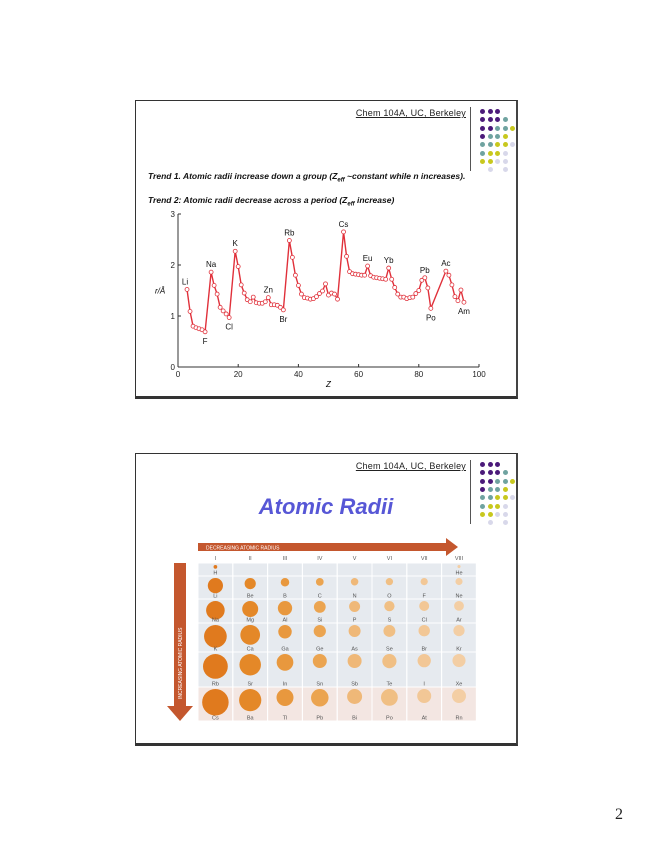  I want to click on atom-sphere-bi, so click(355, 696).